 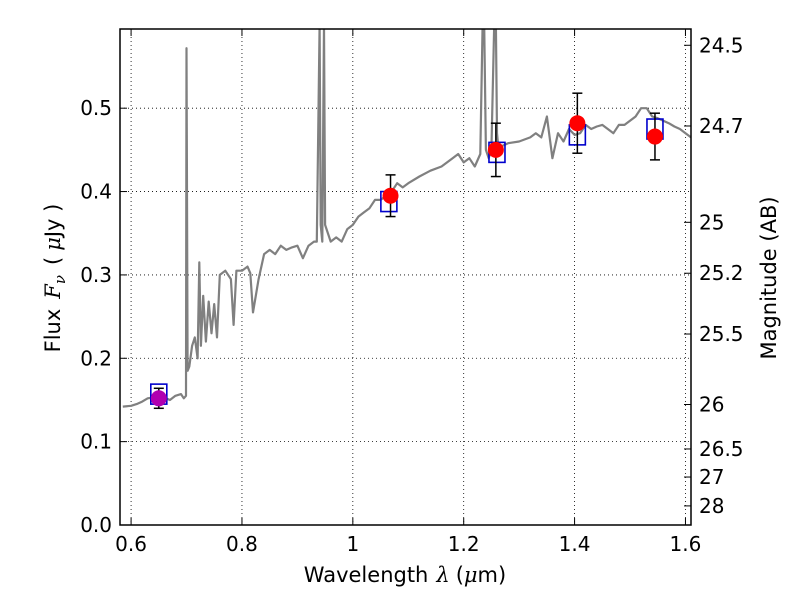 What do you see at coordinates (721, 449) in the screenshot?
I see `mag-tick-label: 26.5` at bounding box center [721, 449].